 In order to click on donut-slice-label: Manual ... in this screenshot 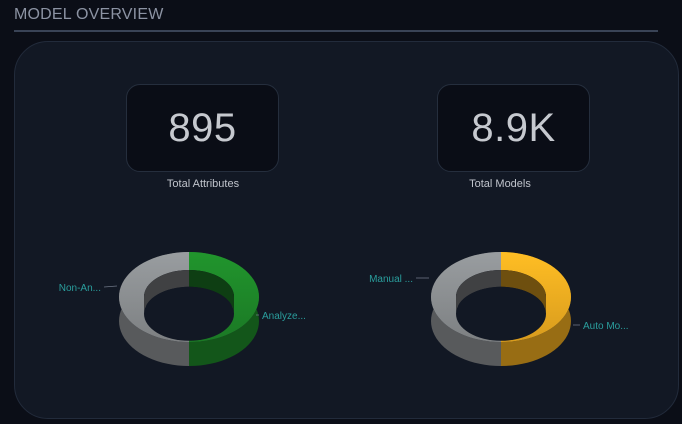, I will do `click(391, 279)`.